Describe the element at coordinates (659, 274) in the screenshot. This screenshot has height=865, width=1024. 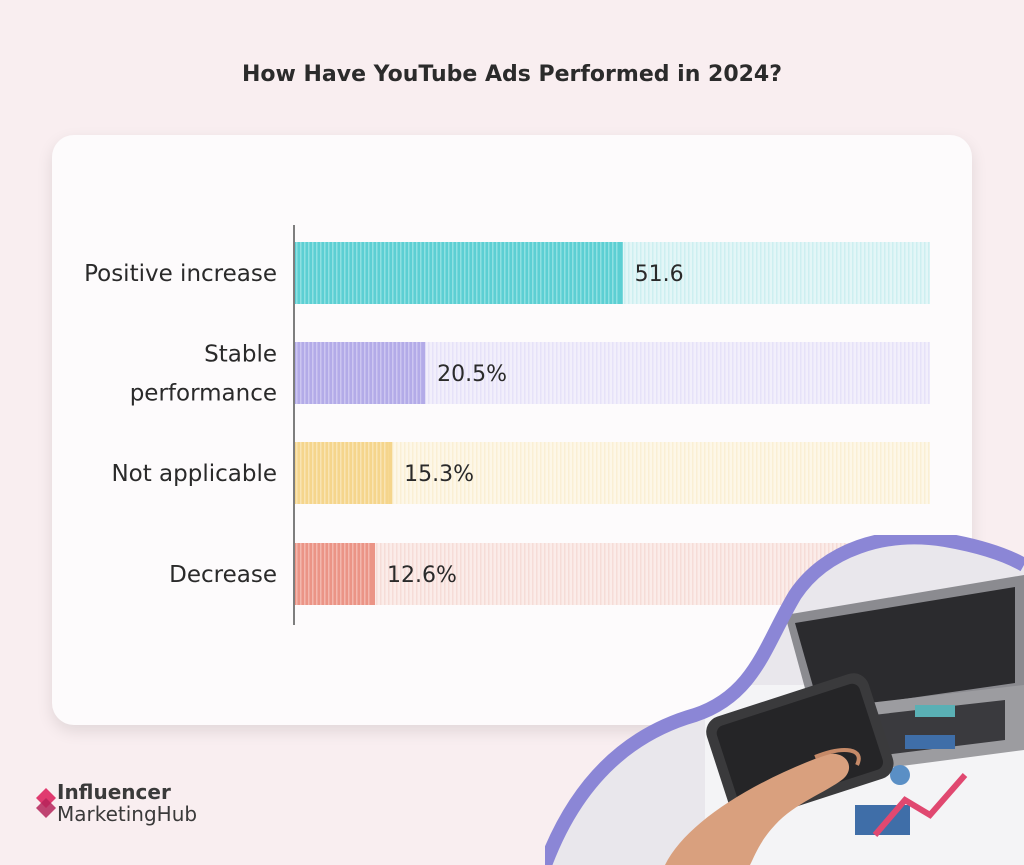
I see `data-label: 51.6` at that location.